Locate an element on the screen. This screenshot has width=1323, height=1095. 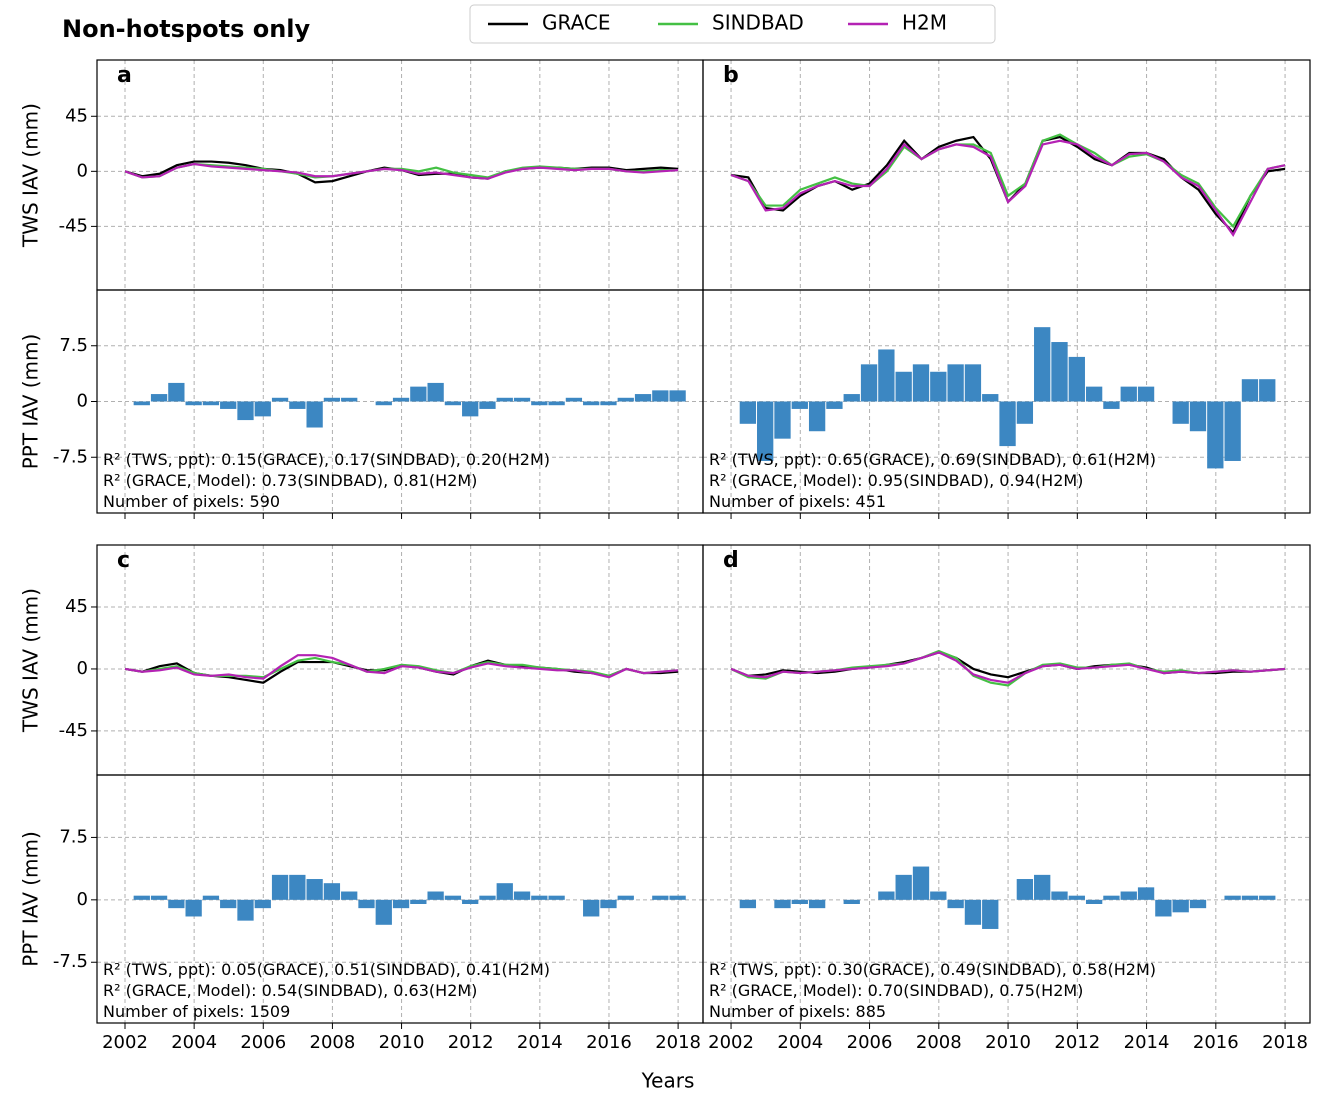
x-tick-label: 2006 is located at coordinates (263, 1042).